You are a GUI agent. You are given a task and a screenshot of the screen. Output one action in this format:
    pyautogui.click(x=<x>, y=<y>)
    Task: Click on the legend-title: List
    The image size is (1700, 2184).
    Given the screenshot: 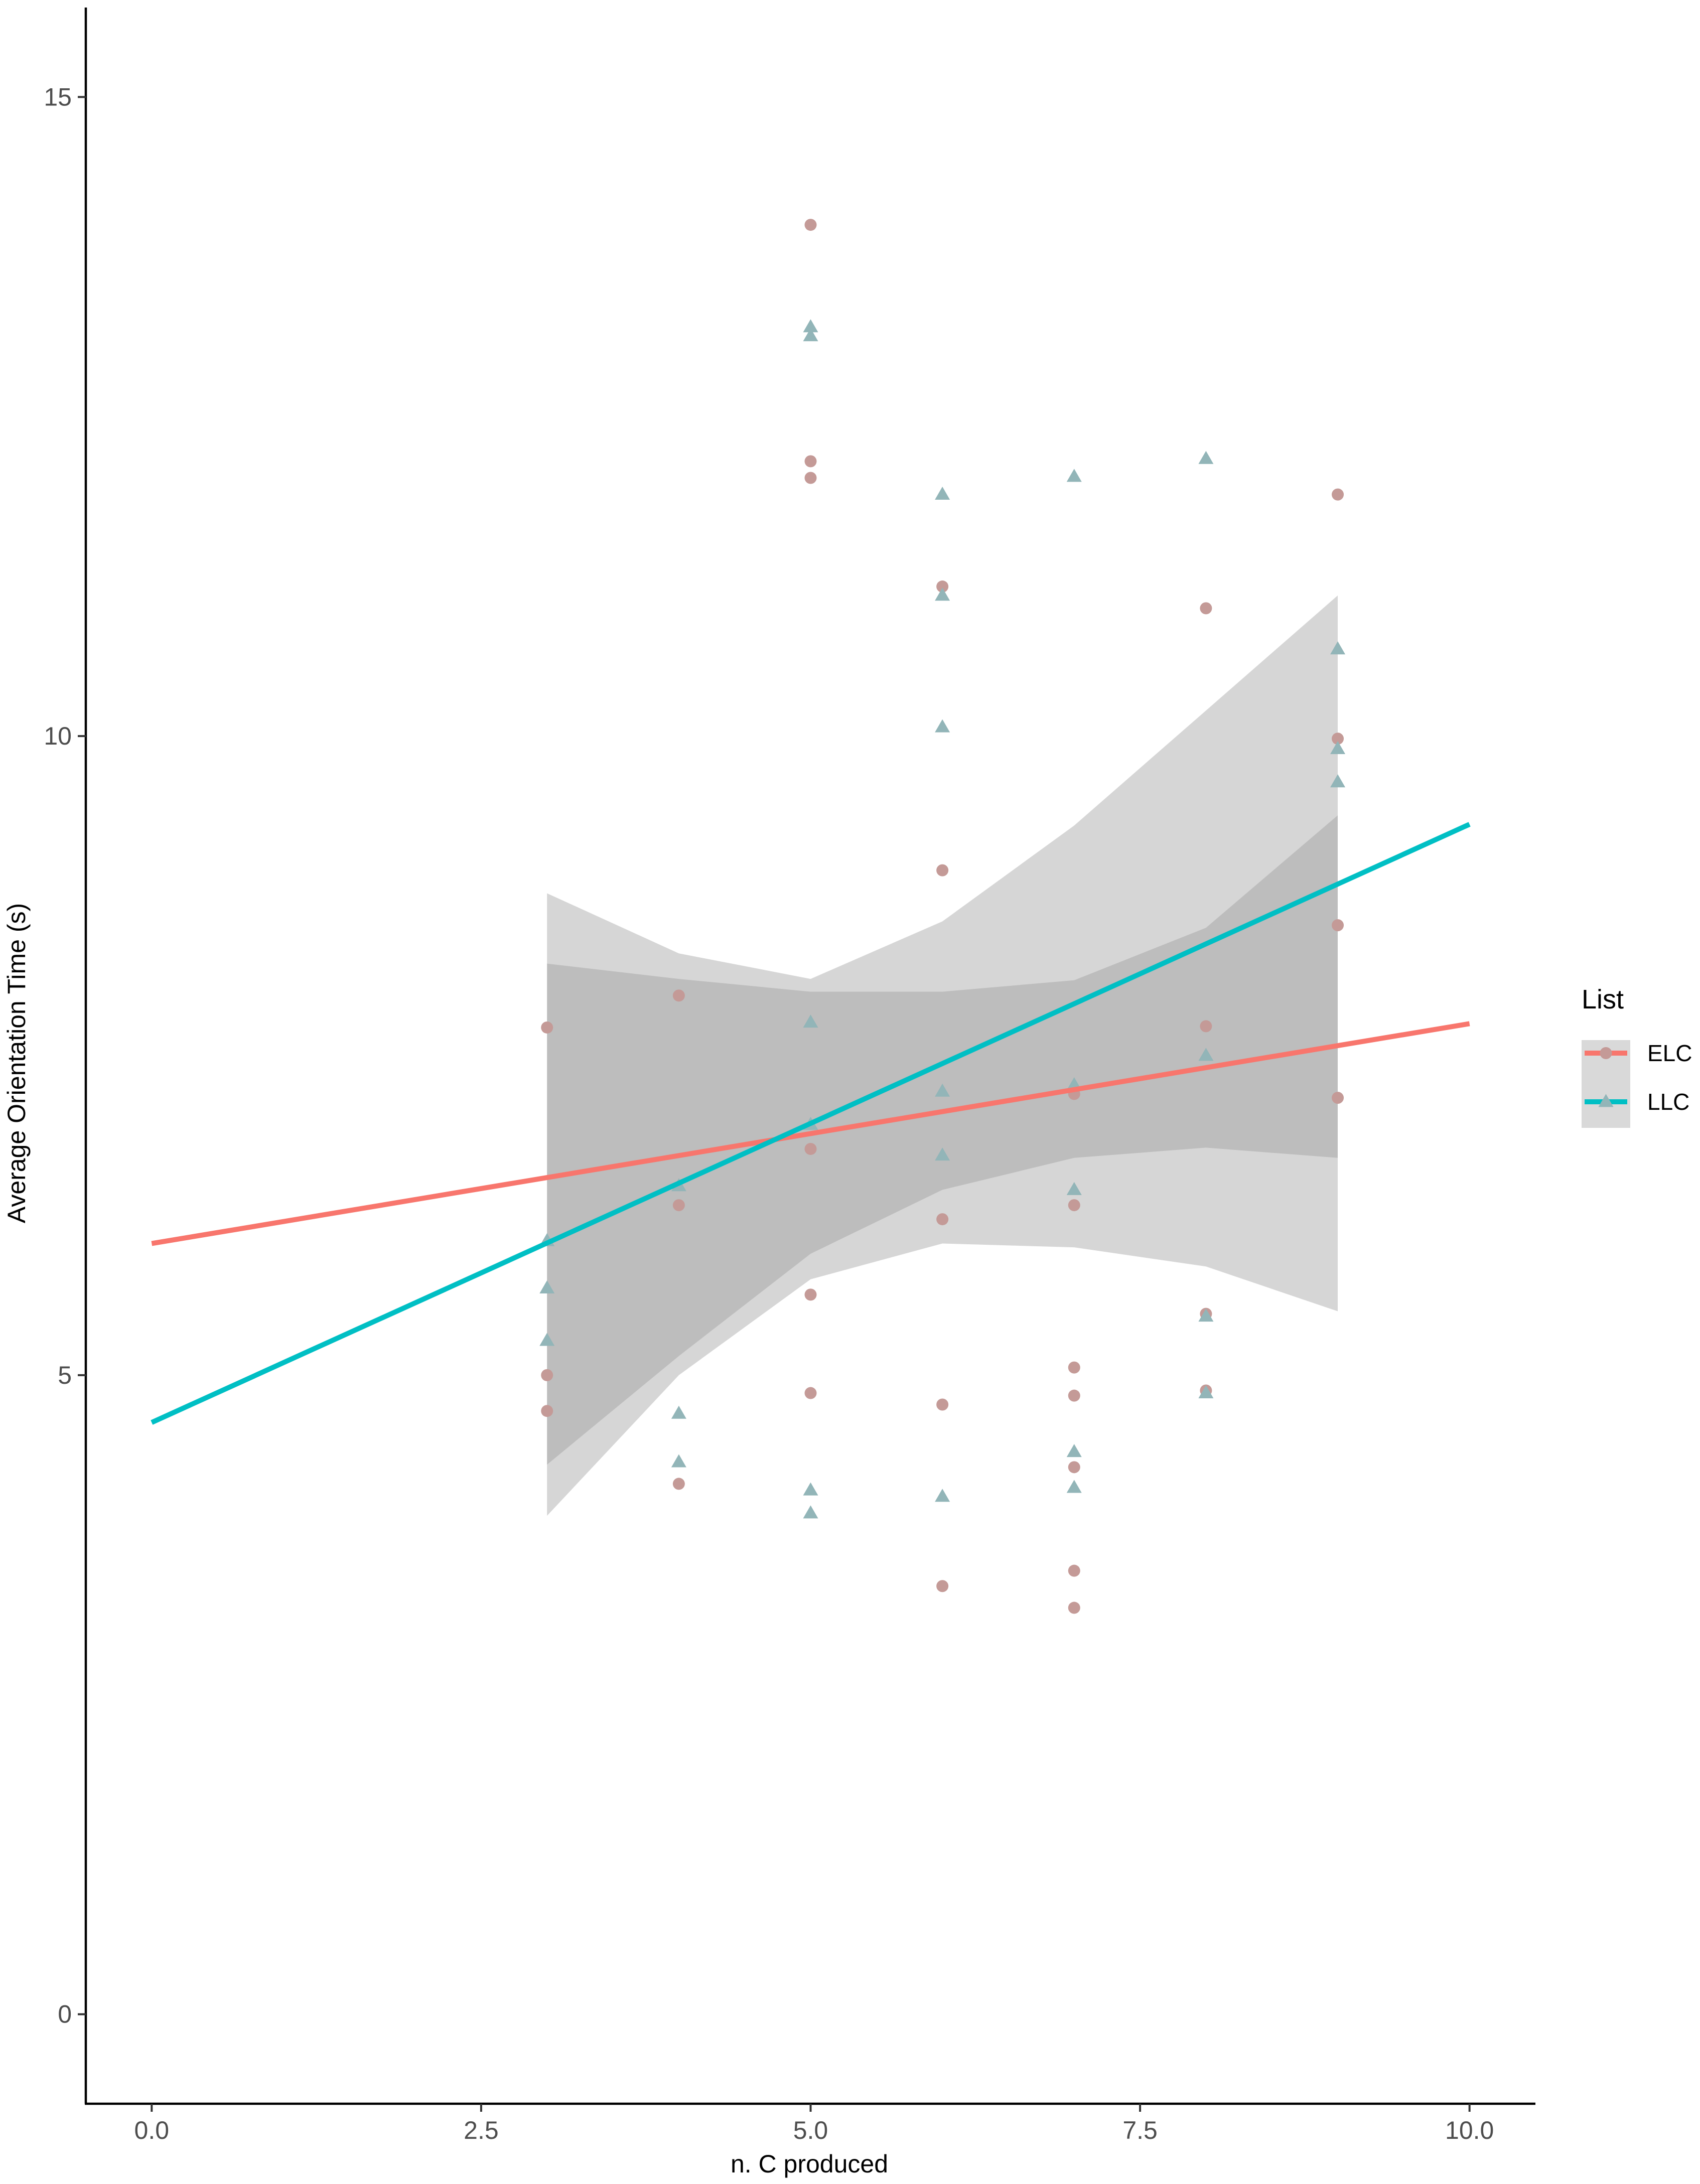 What is the action you would take?
    pyautogui.click(x=1603, y=999)
    